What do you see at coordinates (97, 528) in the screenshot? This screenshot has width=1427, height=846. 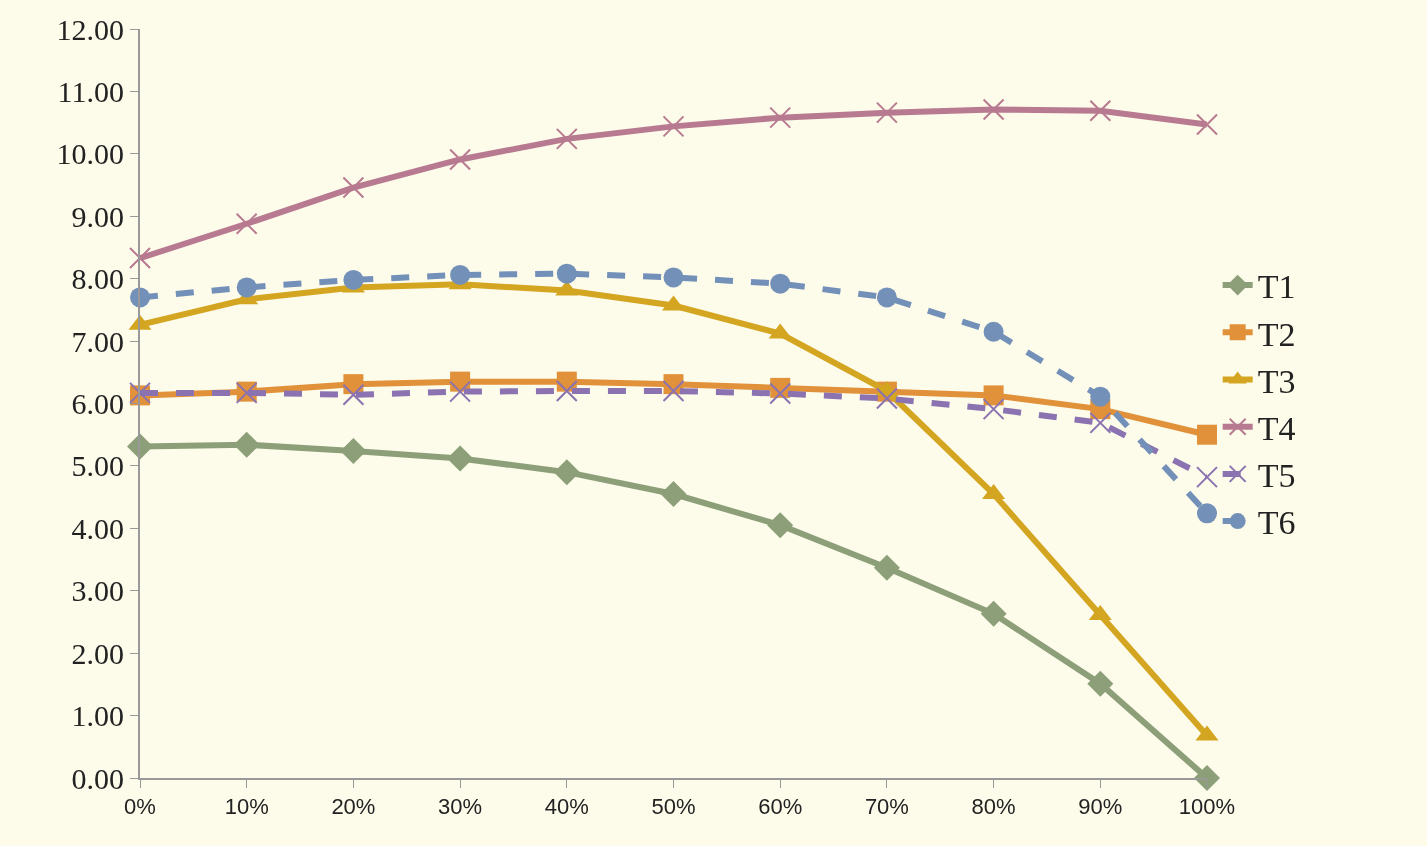 I see `y-tick-label: 4.00` at bounding box center [97, 528].